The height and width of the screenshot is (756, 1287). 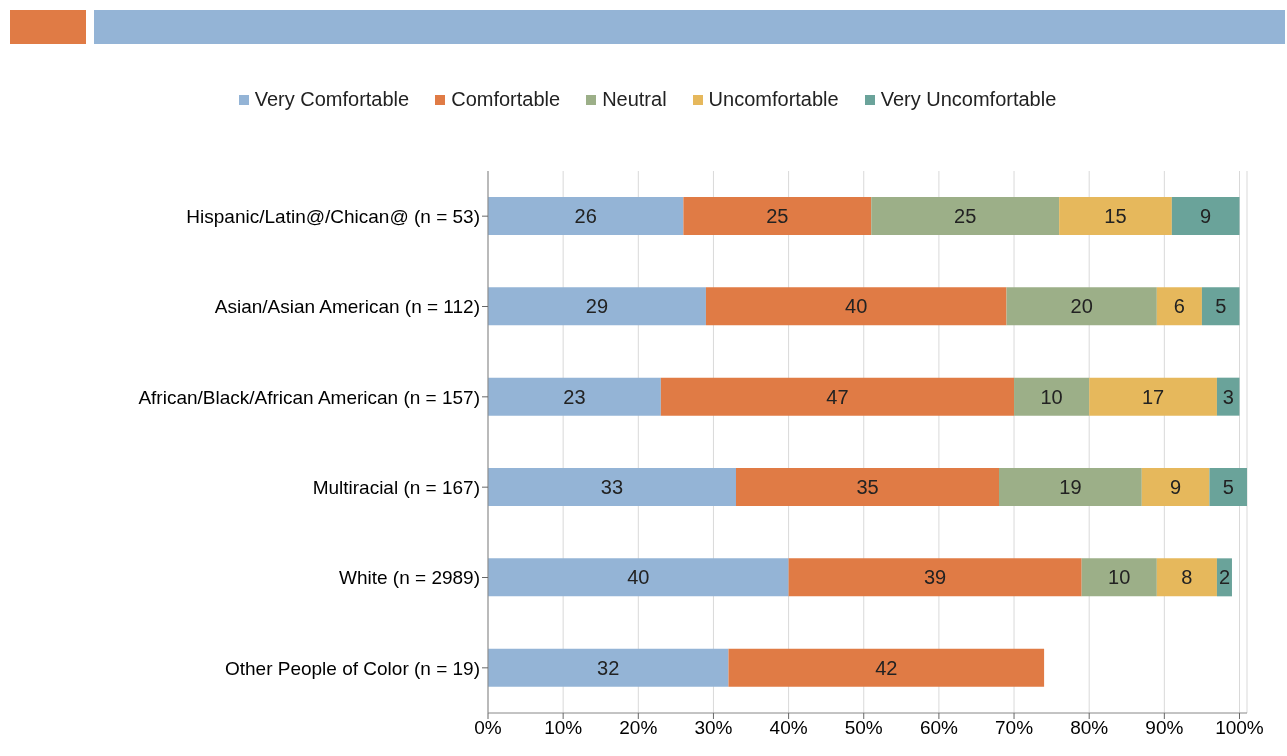 What do you see at coordinates (788, 728) in the screenshot?
I see `x-tick-label: 40%` at bounding box center [788, 728].